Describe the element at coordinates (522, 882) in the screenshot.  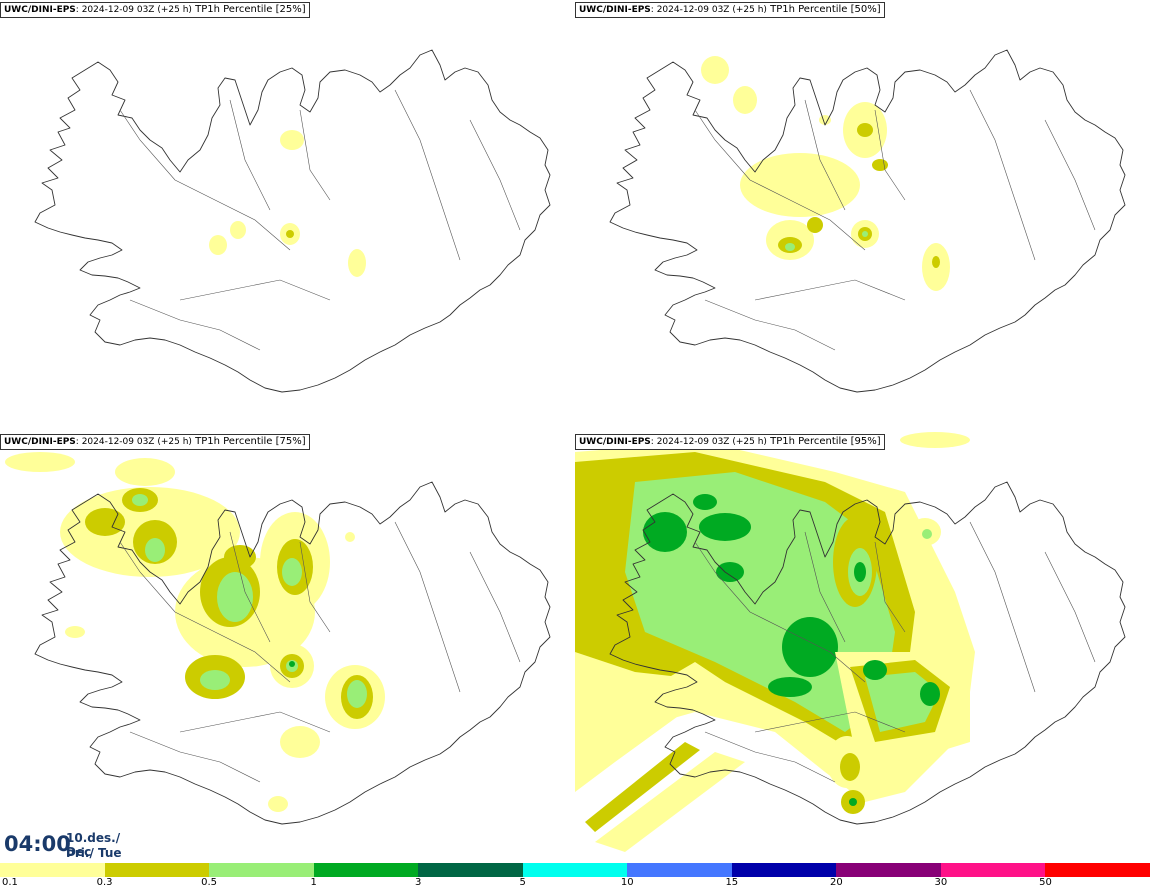
I see `legend-tick-label: 5` at that location.